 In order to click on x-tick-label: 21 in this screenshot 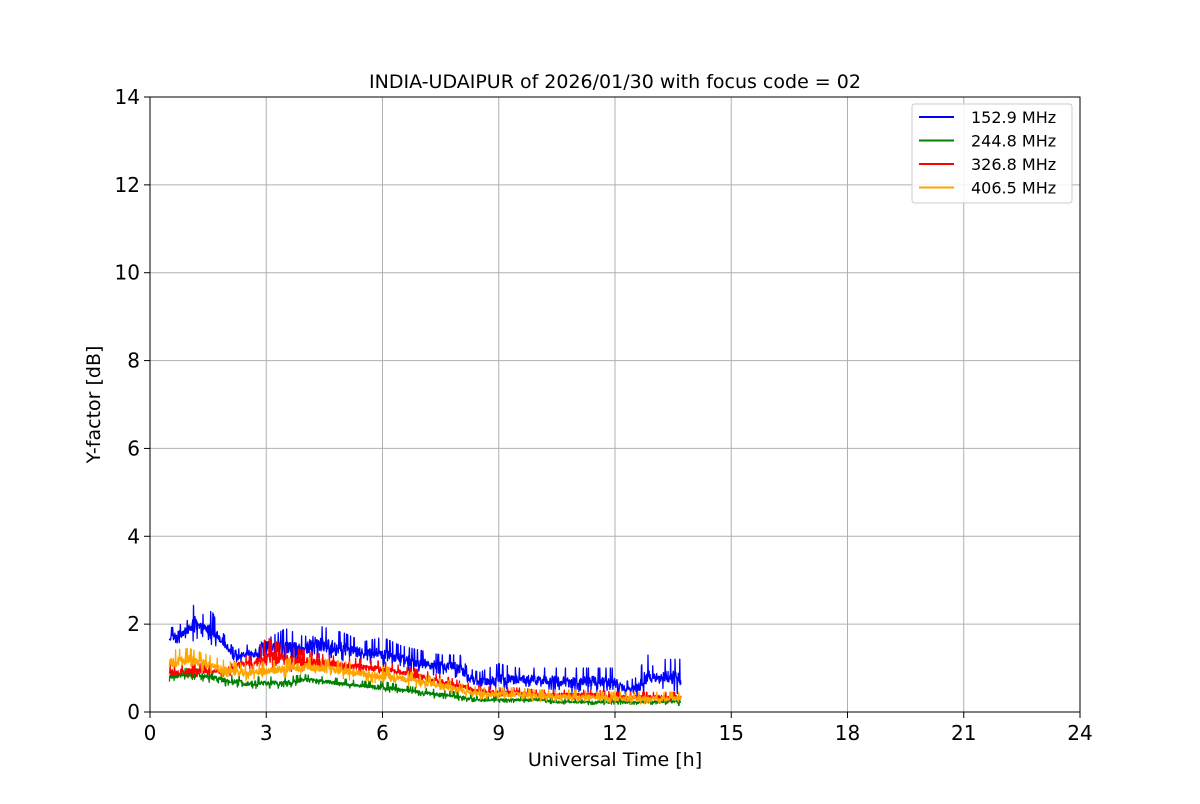, I will do `click(963, 733)`.